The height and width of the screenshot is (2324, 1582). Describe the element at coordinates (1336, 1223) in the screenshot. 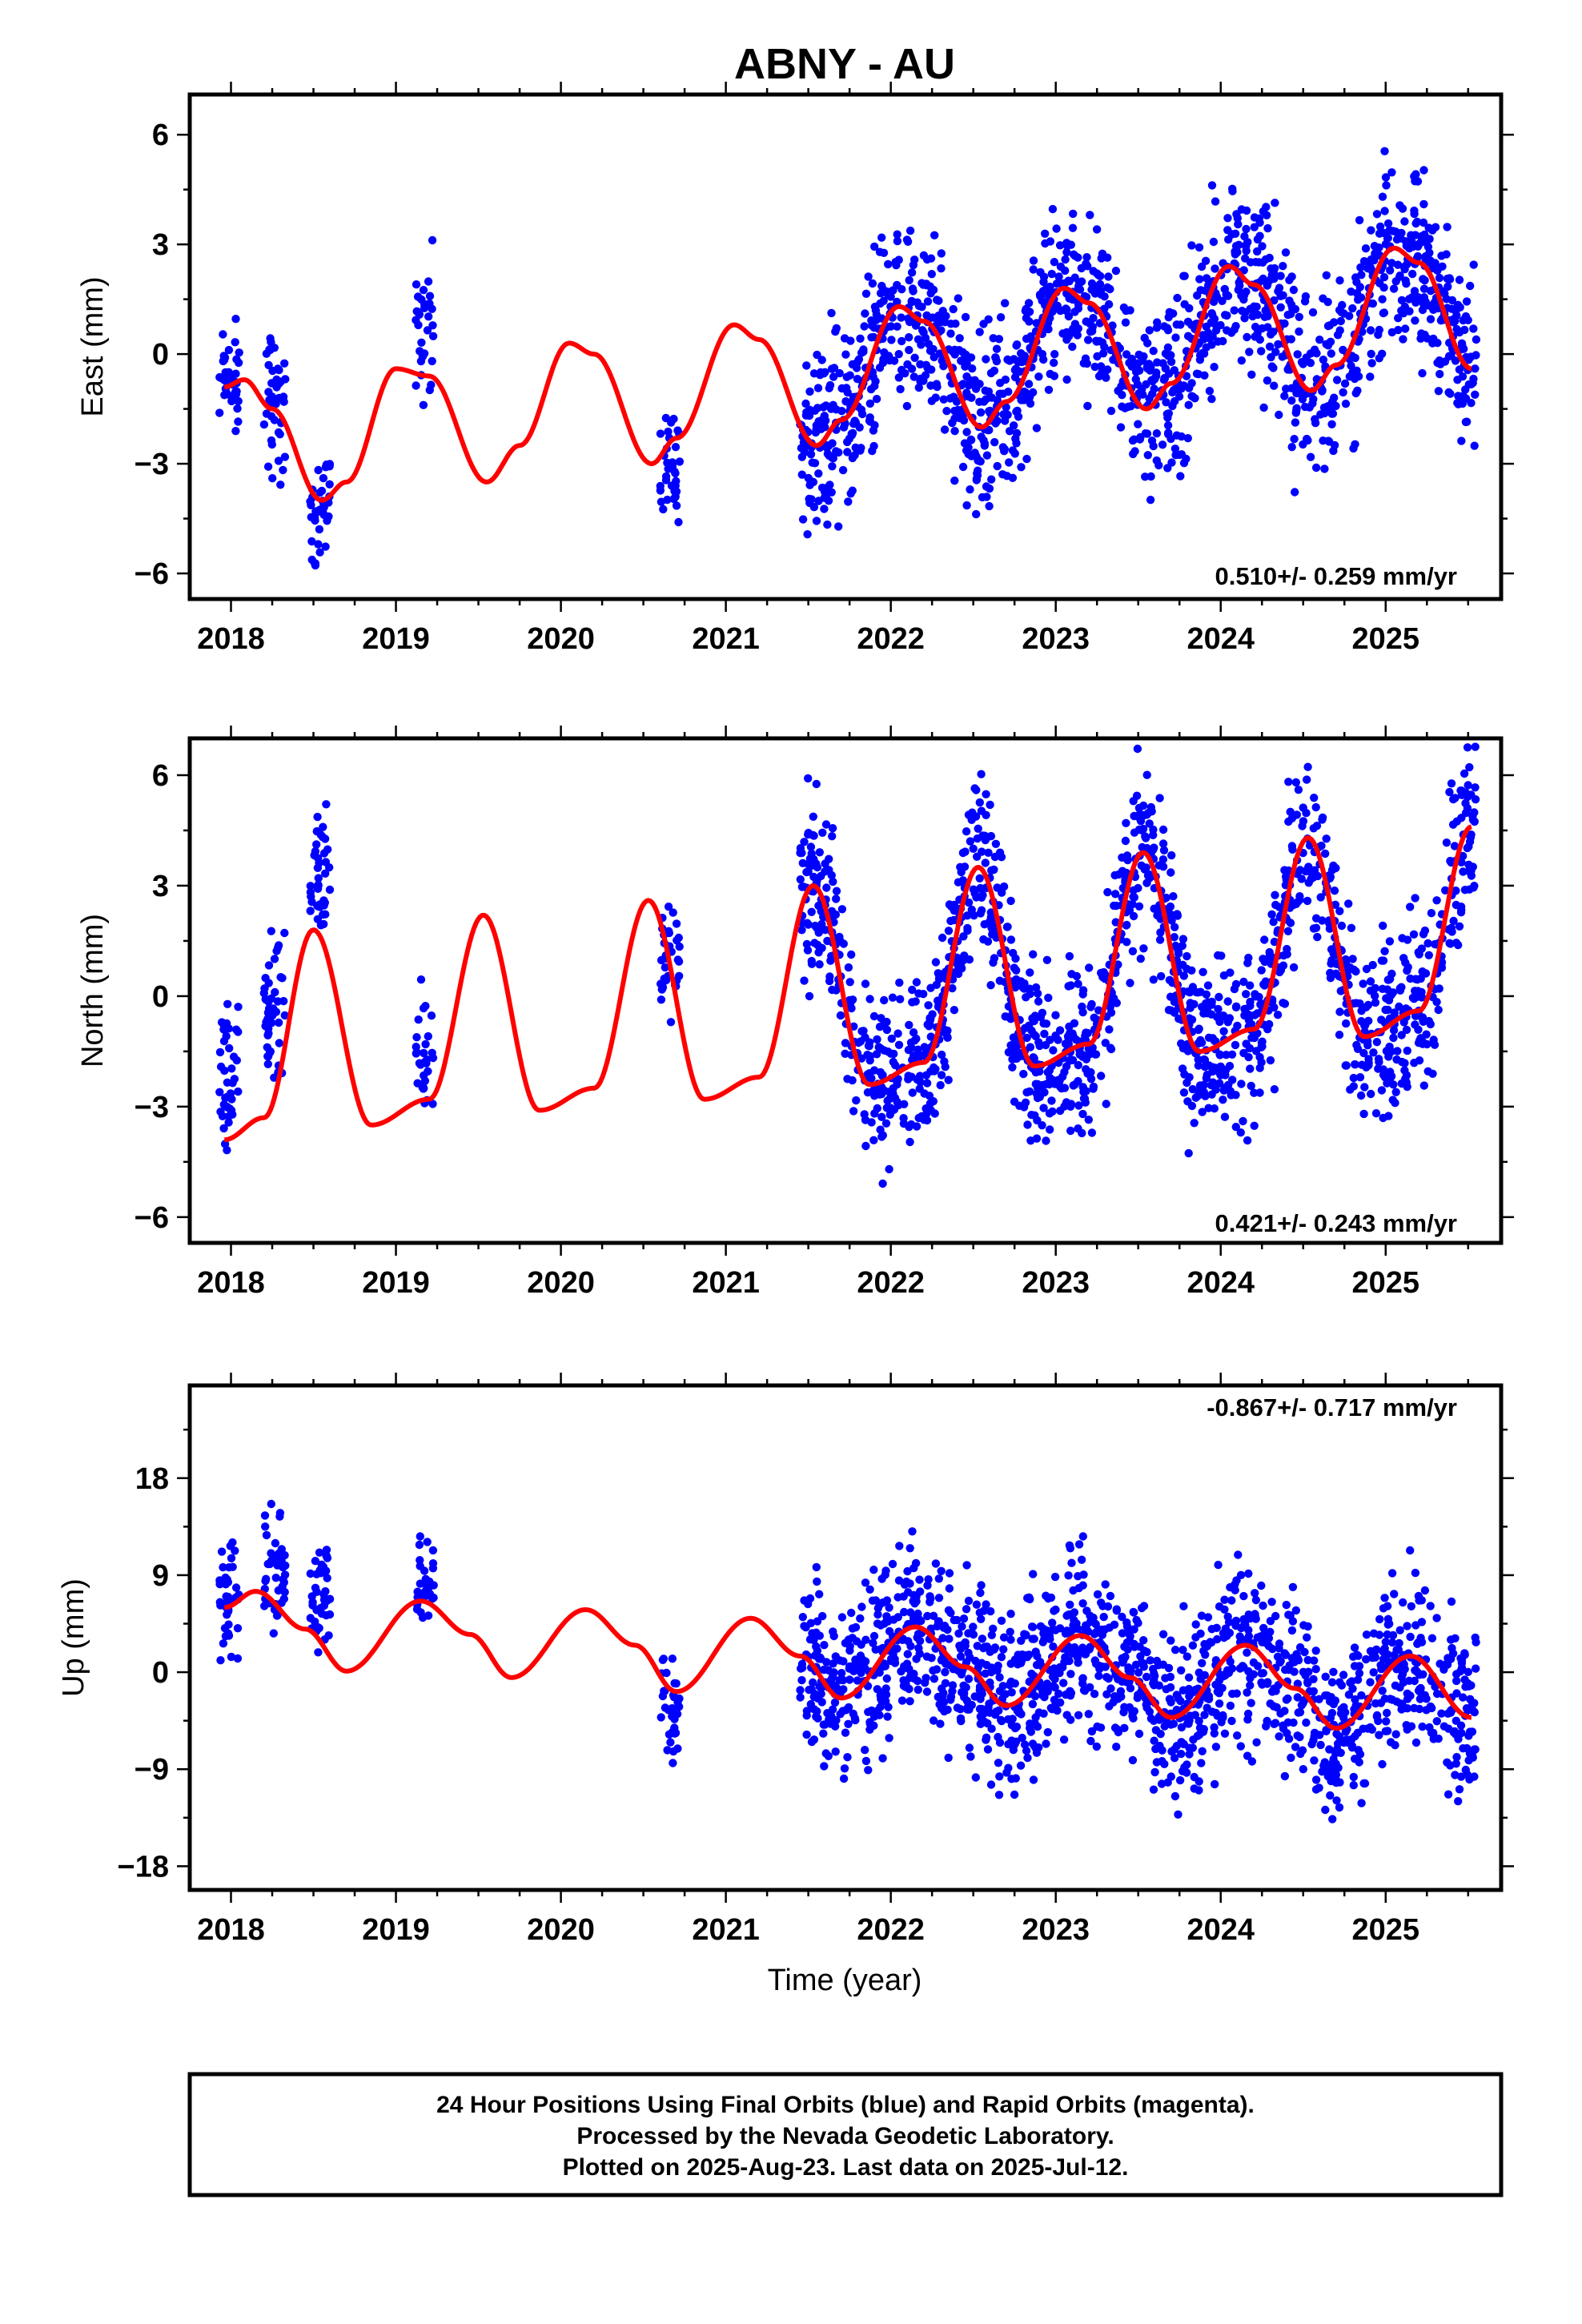

I see `north-rate-label: 0.421+/- 0.243 mm/yr` at that location.